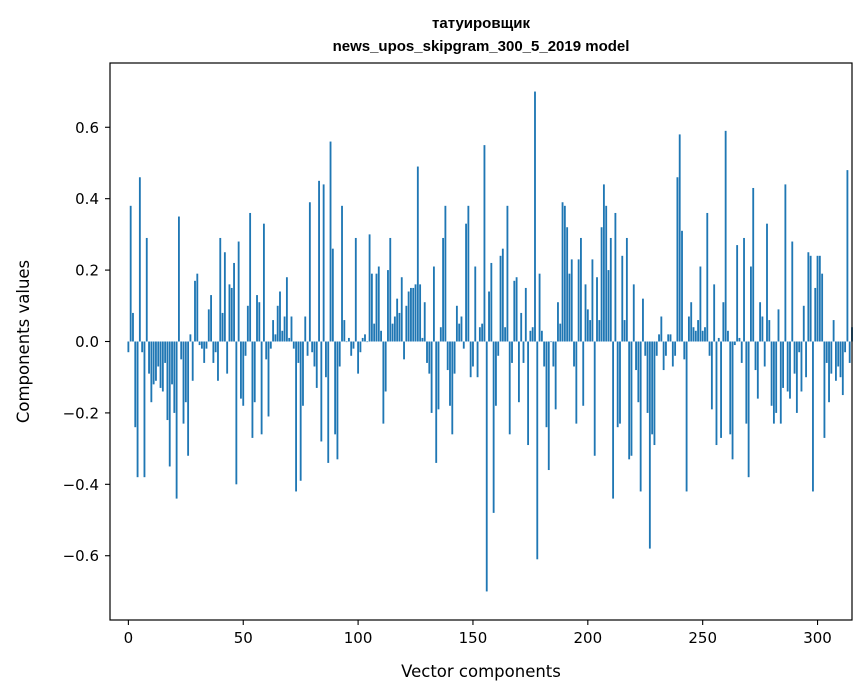  Describe the element at coordinates (86, 342) in the screenshot. I see `y-axis-ticks: −0.6 −0.4 −0.2 0.0 0.2 0.4 0.6` at that location.